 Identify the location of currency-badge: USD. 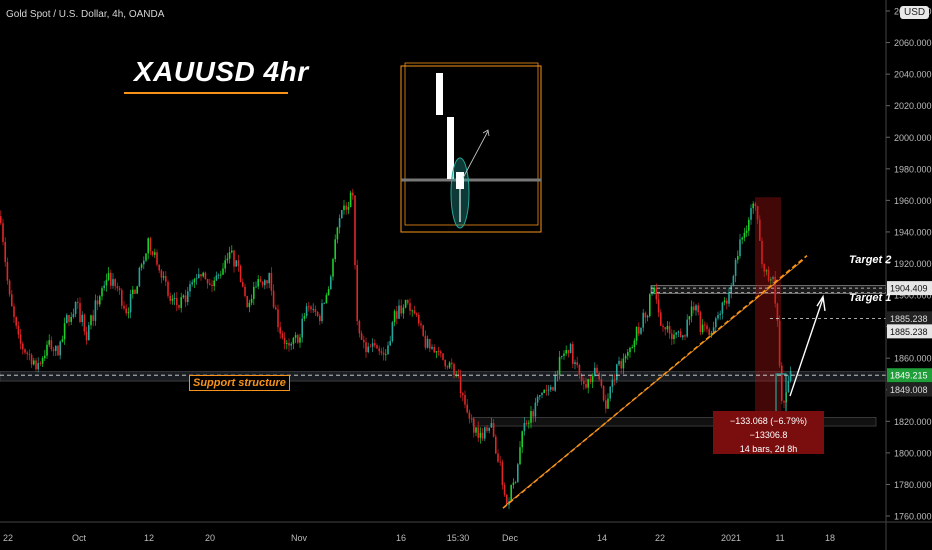
(915, 12).